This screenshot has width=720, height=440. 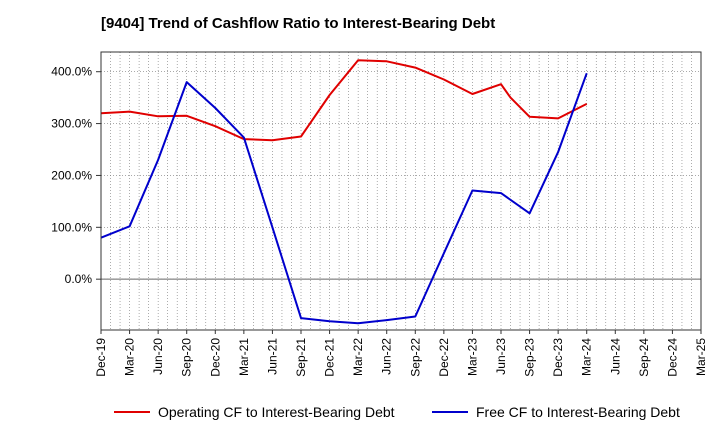 I want to click on y-tick-label: 100.0%, so click(x=71, y=227).